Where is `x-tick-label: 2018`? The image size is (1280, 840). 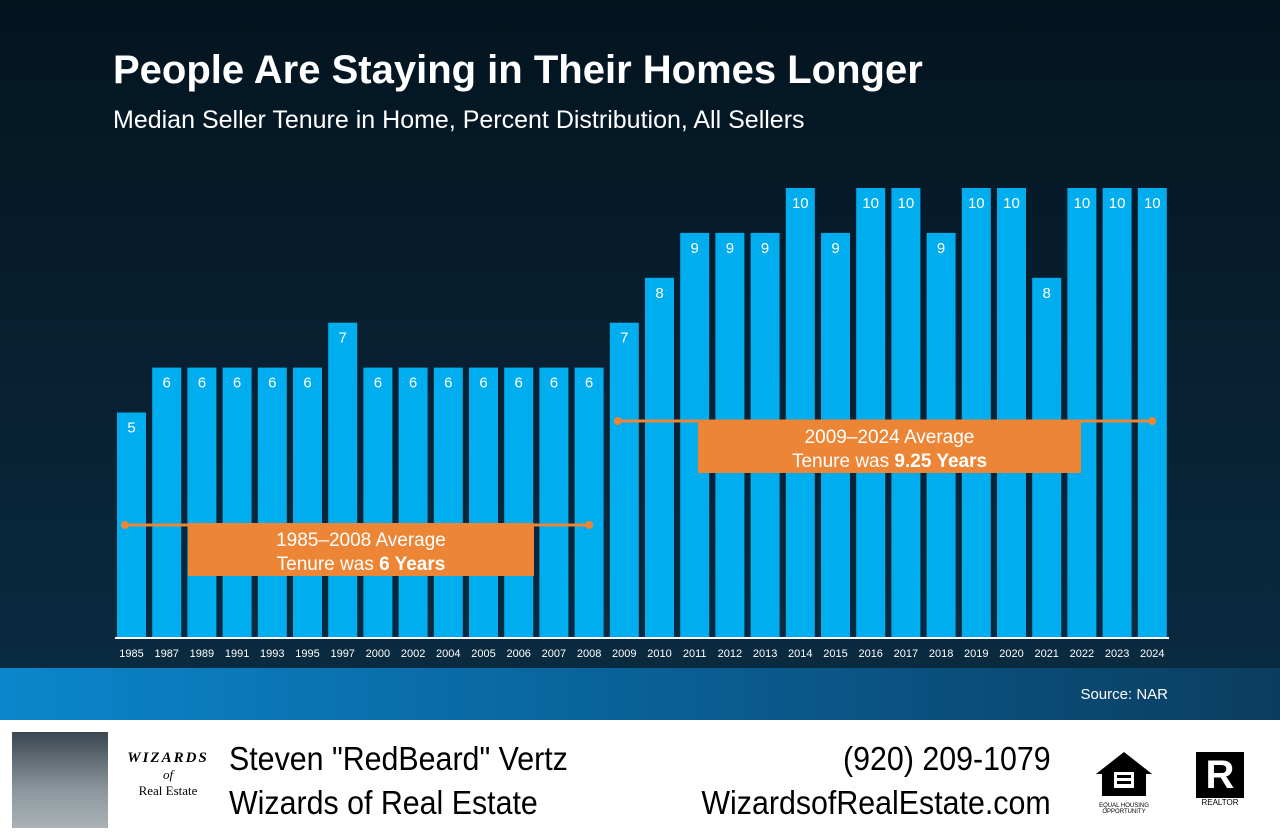 x-tick-label: 2018 is located at coordinates (941, 654).